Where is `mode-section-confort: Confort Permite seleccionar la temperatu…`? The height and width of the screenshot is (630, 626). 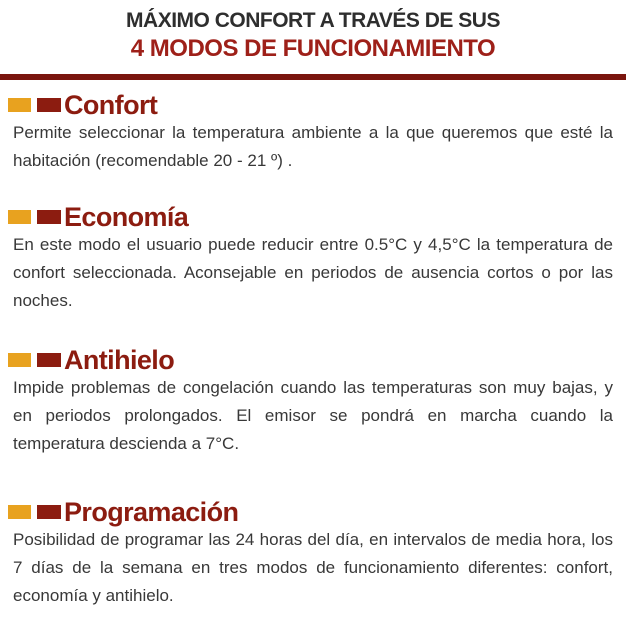
mode-section-confort: Confort Permite seleccionar la temperatu… is located at coordinates (313, 133).